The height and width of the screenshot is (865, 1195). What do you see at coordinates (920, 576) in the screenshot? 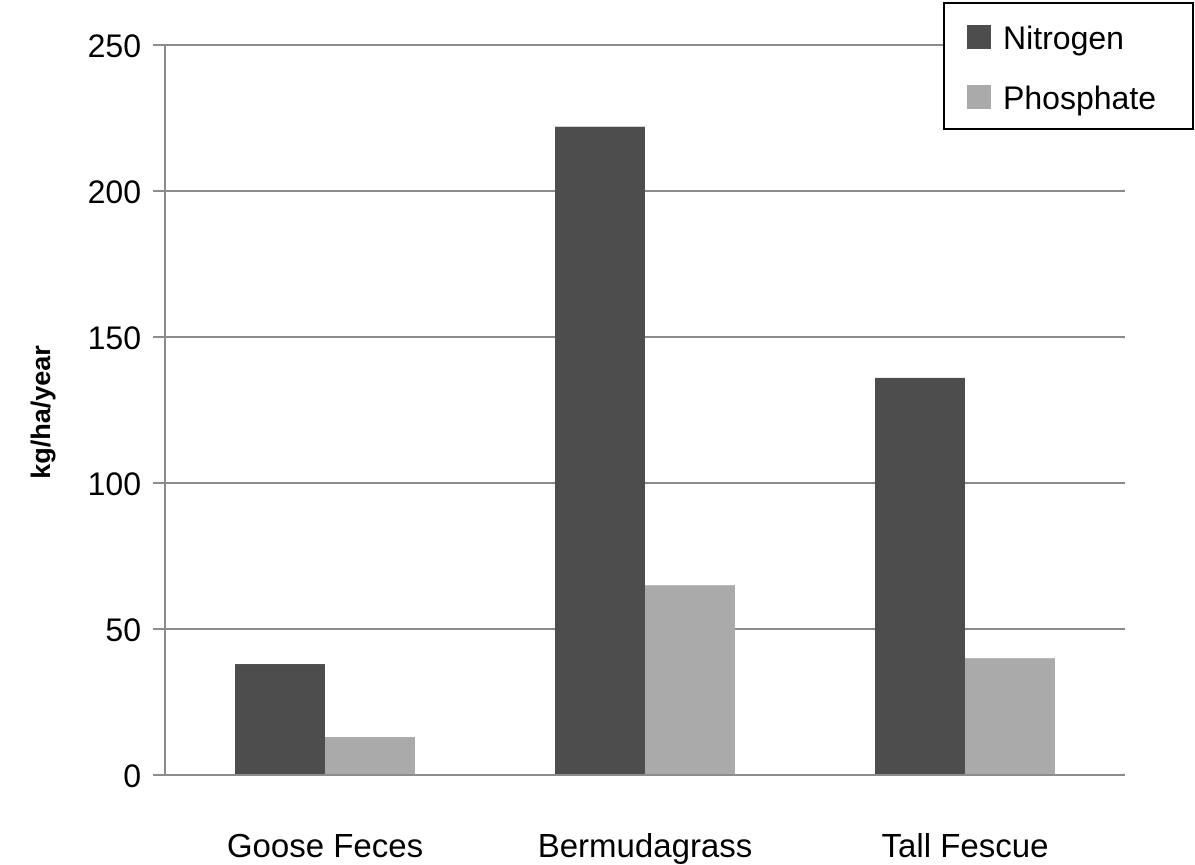
I see `bar-nitrogen-tall-fescue` at bounding box center [920, 576].